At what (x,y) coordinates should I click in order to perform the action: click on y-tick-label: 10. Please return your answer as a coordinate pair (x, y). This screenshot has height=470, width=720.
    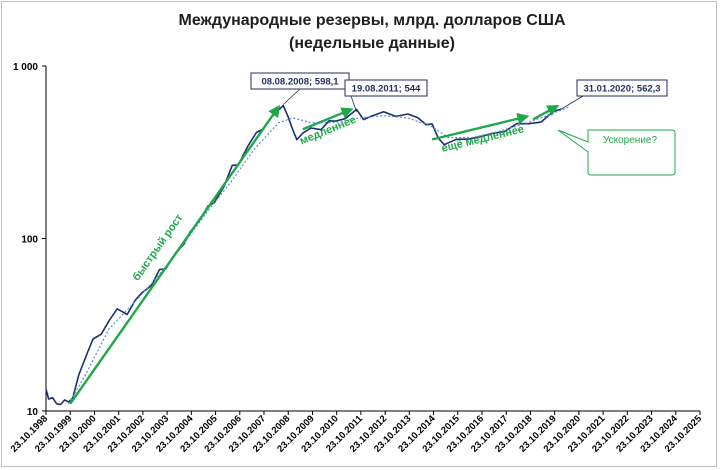
    Looking at the image, I should click on (33, 412).